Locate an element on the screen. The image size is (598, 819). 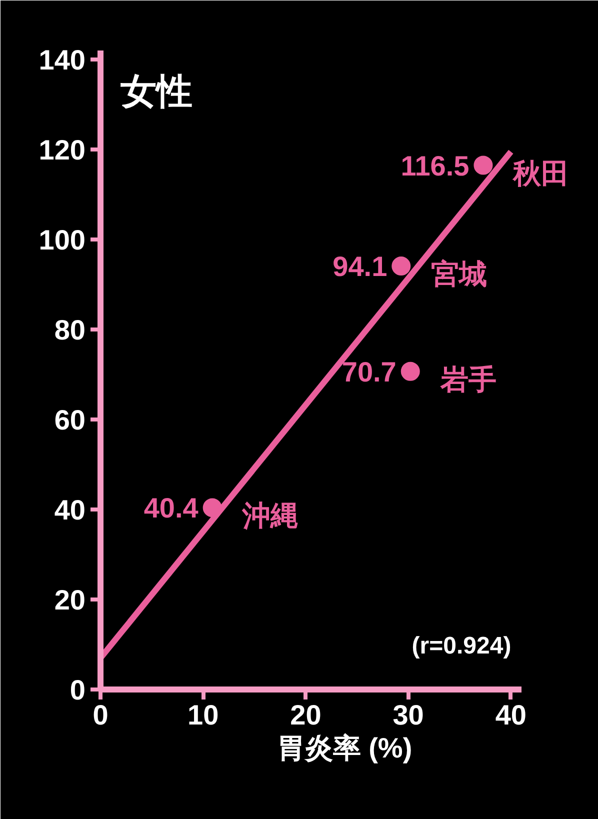
data-label: 94.1 is located at coordinates (360, 266).